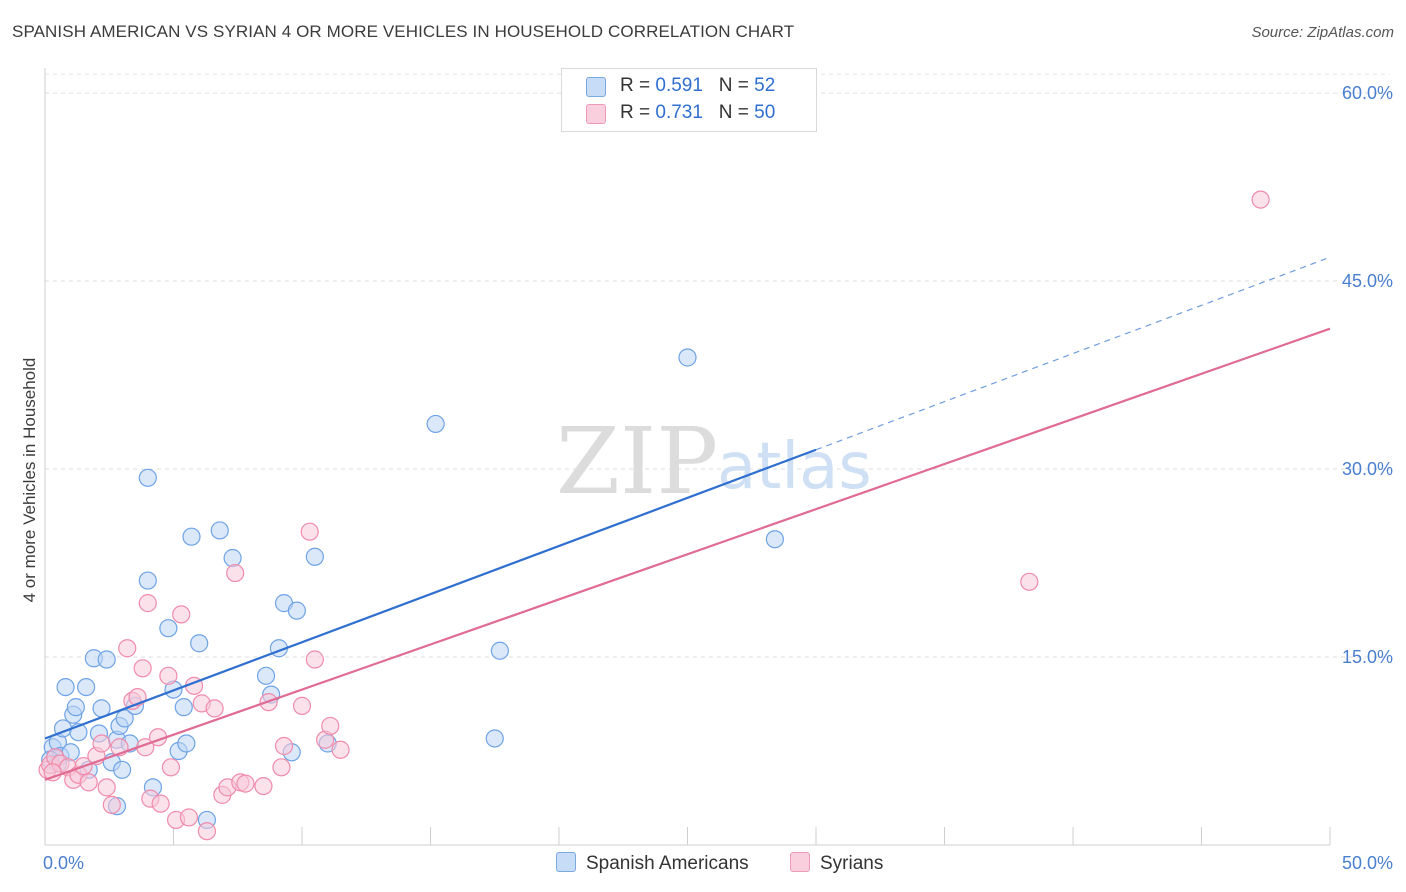  What do you see at coordinates (852, 863) in the screenshot?
I see `bottom-legend-label: Syrians` at bounding box center [852, 863].